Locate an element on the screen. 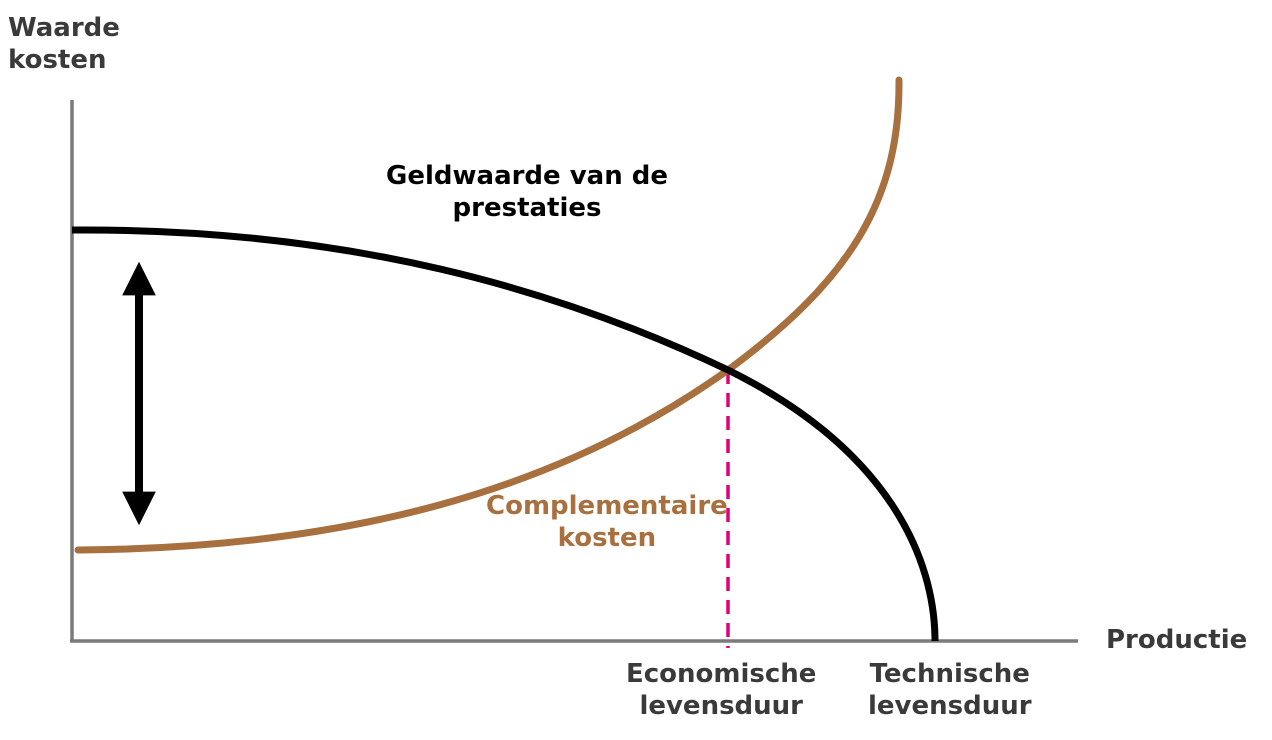  economic-life-label: Economische levensduur is located at coordinates (721, 690).